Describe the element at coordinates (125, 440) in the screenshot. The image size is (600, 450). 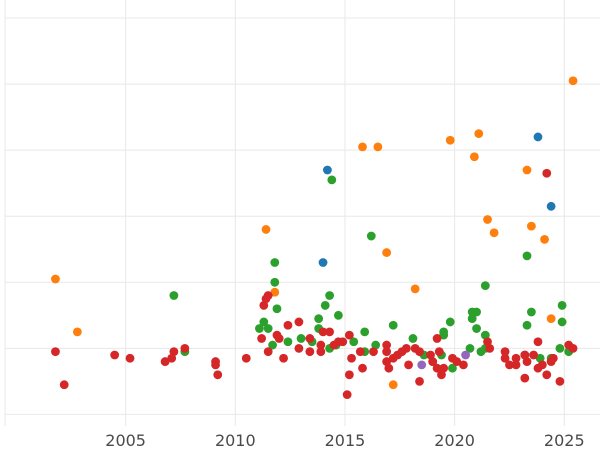
I see `x-tick-label-2005: 2005` at that location.